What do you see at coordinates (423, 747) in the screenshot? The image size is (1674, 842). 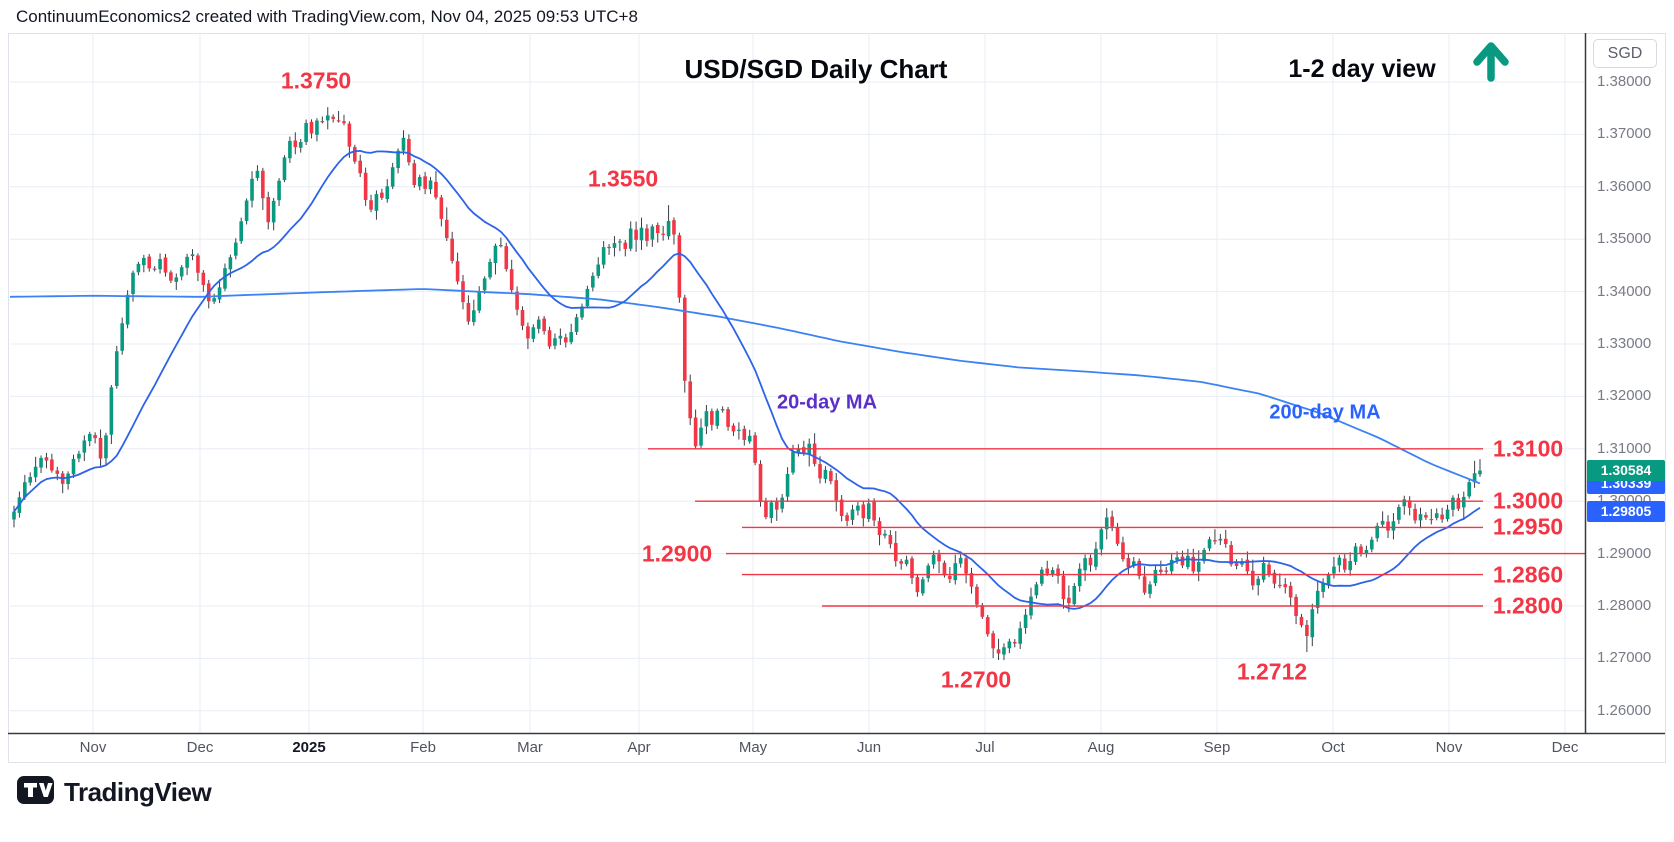 I see `x-axis-label-Feb: Feb` at bounding box center [423, 747].